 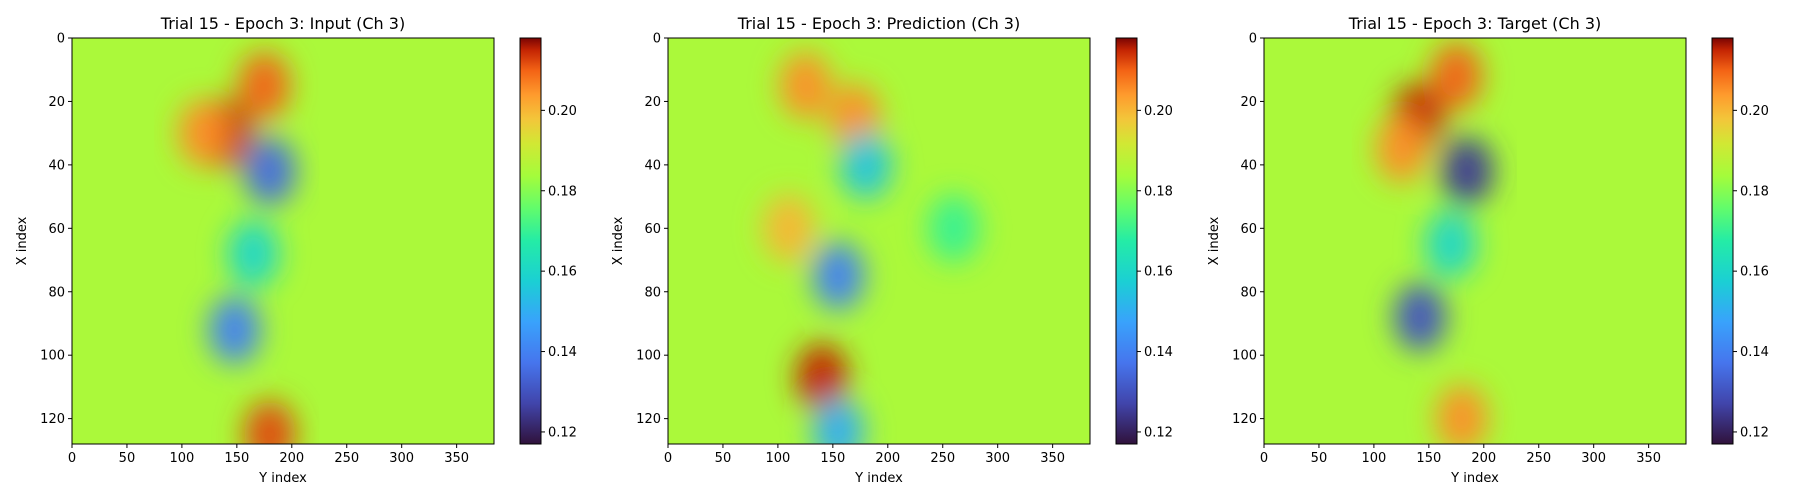 What do you see at coordinates (878, 23) in the screenshot?
I see `chart-title: Trial 15 - Epoch 3: Prediction (Ch 3)` at bounding box center [878, 23].